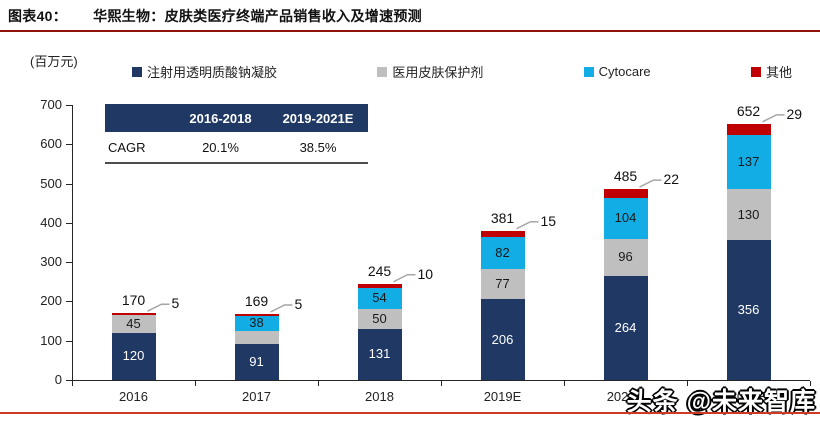 The width and height of the screenshot is (820, 421). I want to click on bar-total-label: 245, so click(379, 270).